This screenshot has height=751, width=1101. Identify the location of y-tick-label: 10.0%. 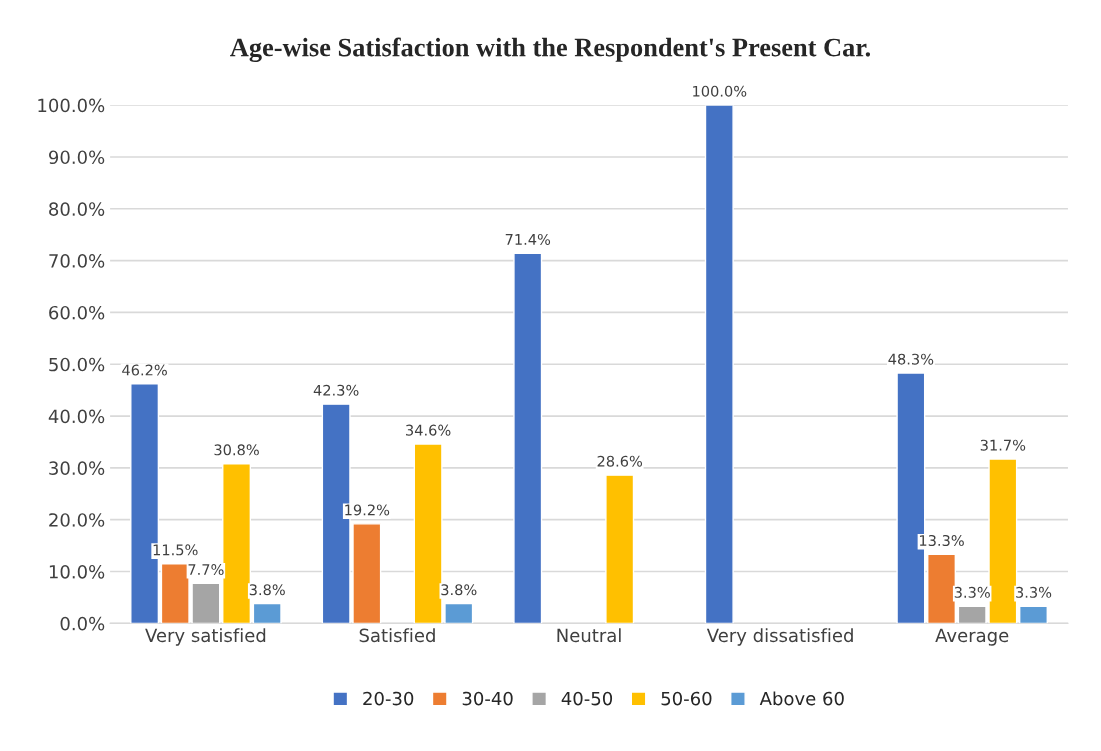
(77, 571).